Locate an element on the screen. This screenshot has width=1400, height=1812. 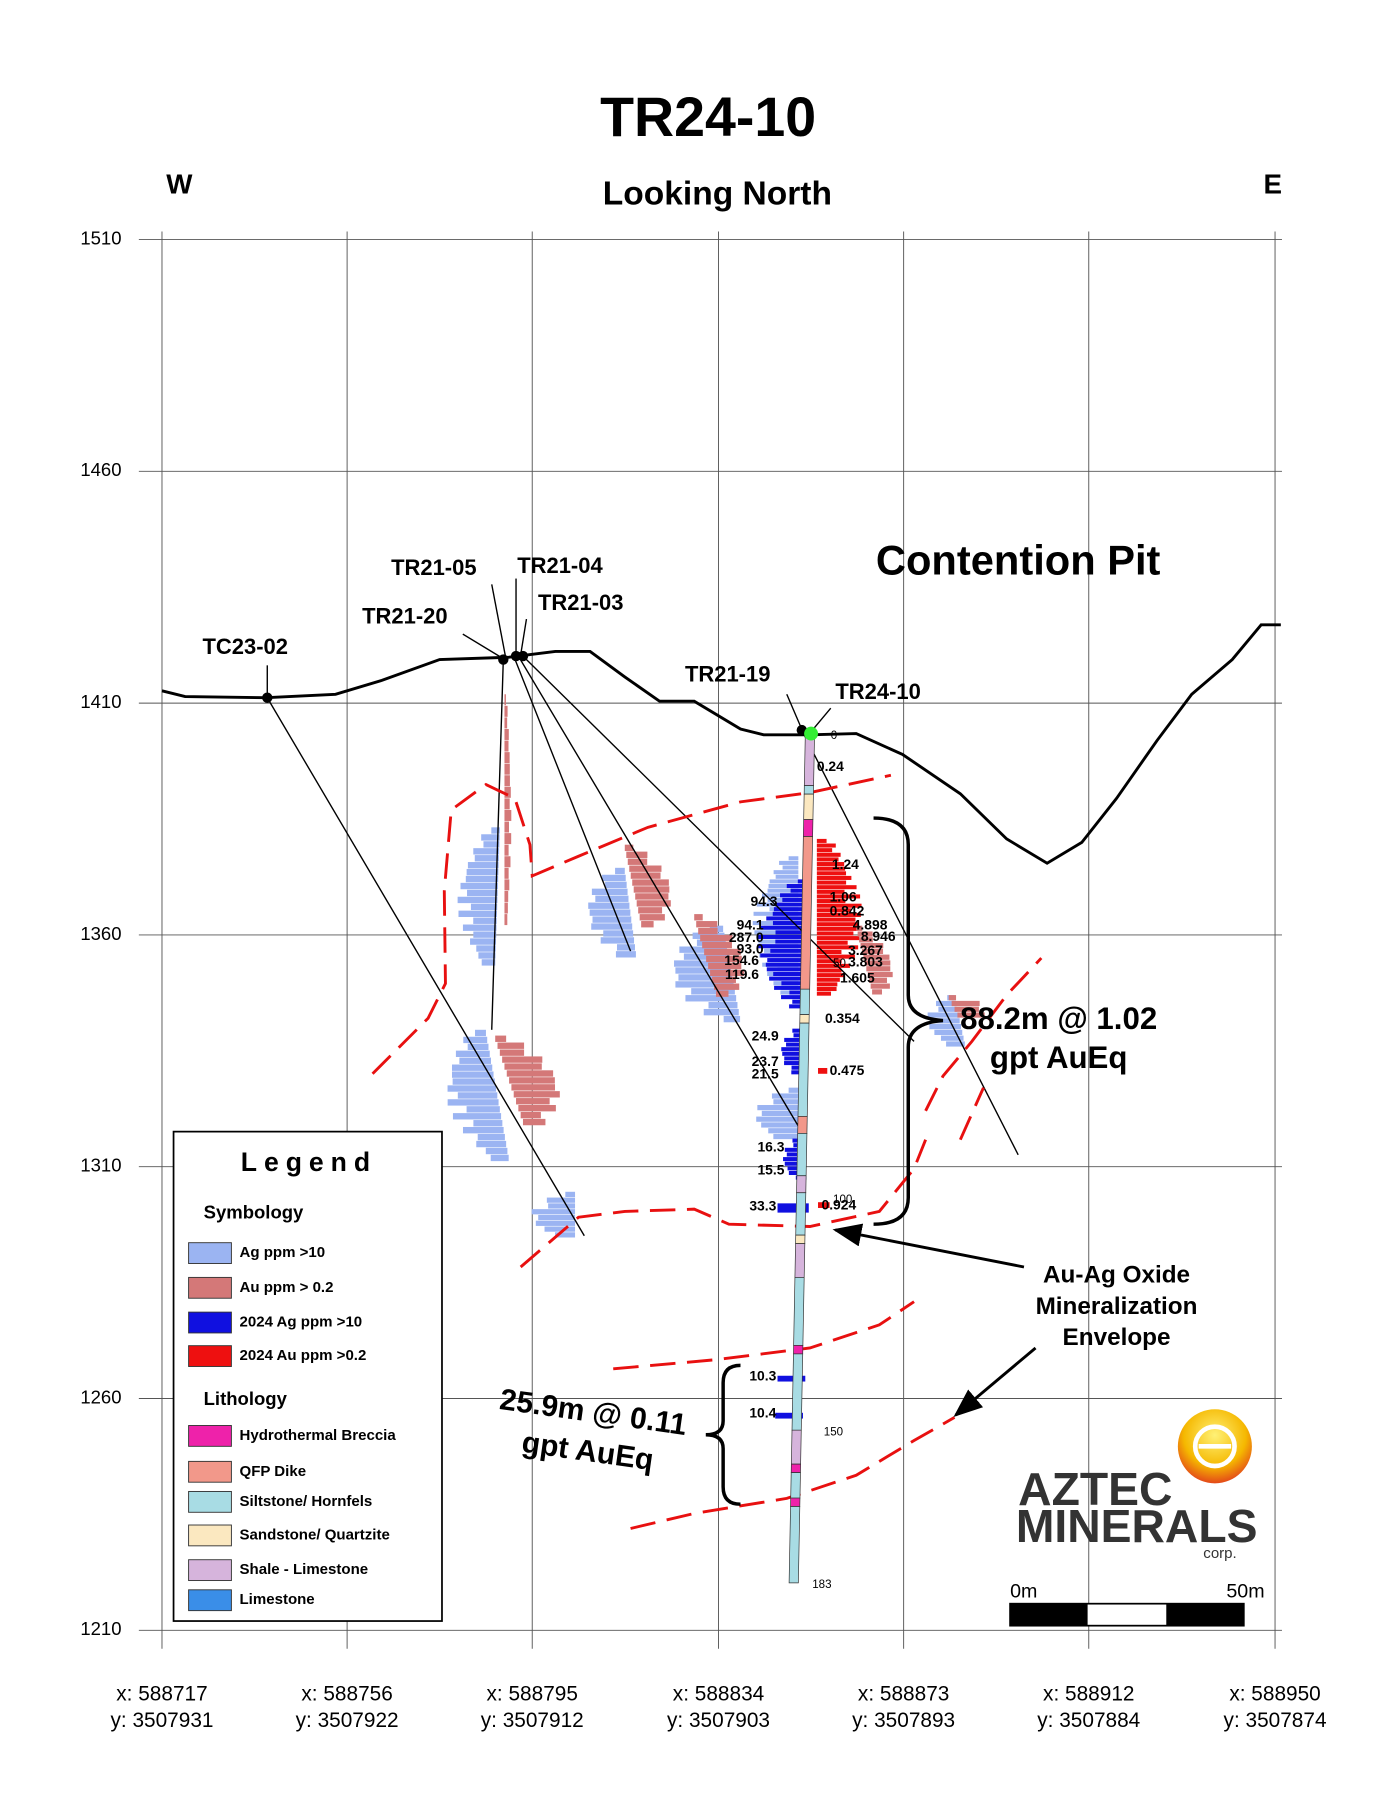
easting-label: x: 588834 is located at coordinates (718, 1694).